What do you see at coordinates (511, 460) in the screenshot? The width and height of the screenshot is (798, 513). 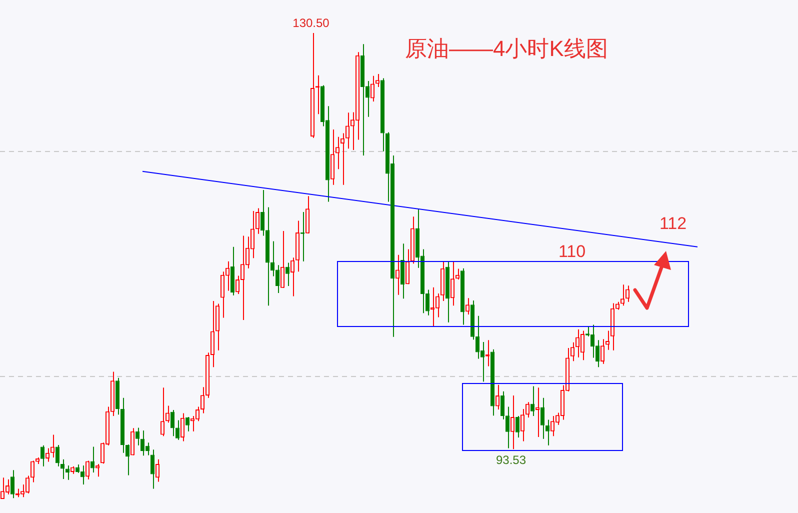 I see `annotation: 93.53` at bounding box center [511, 460].